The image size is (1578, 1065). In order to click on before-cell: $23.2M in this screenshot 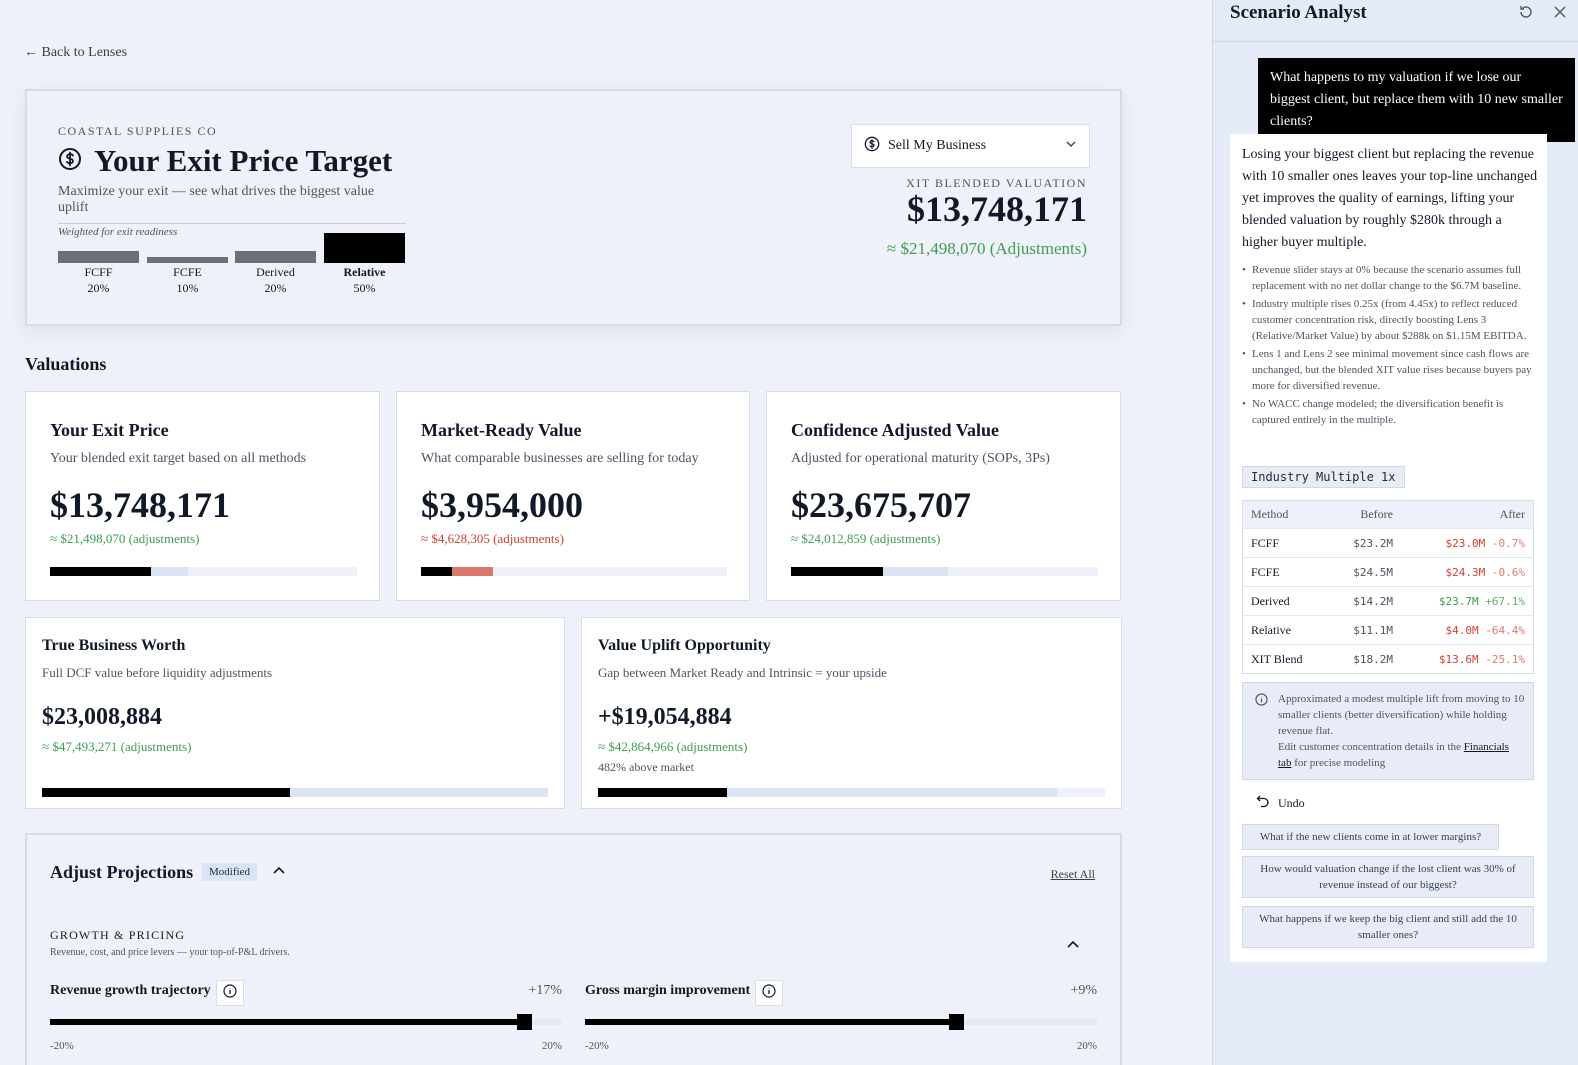, I will do `click(1373, 543)`.